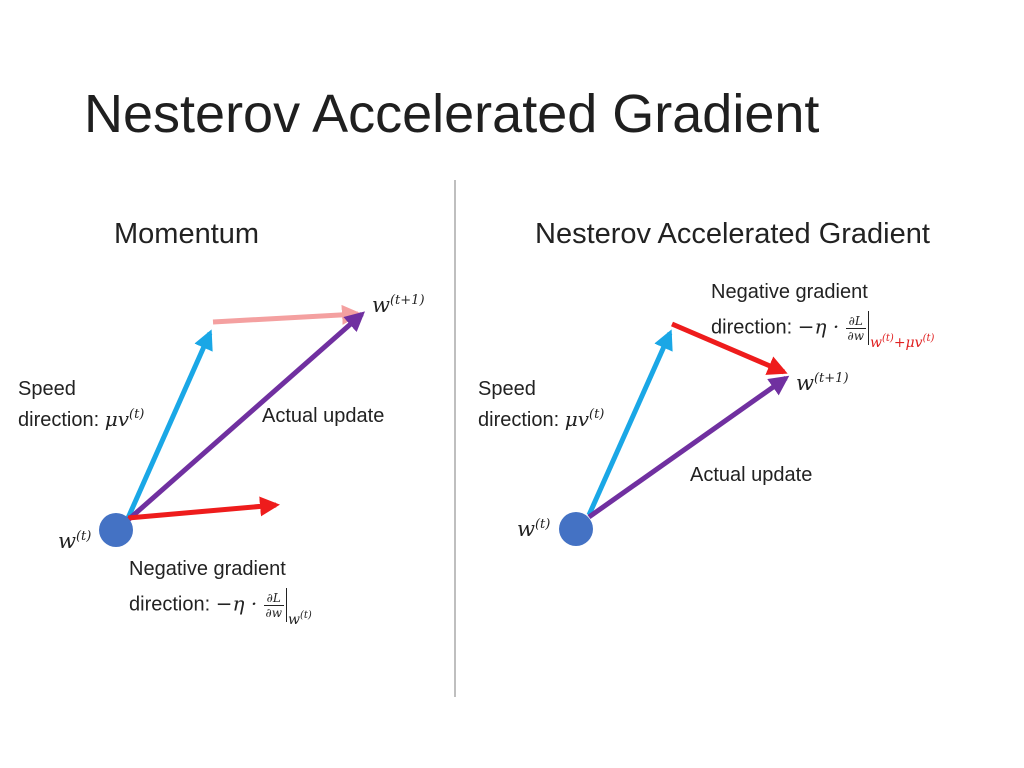 This screenshot has height=768, width=1024. Describe the element at coordinates (67, 541) in the screenshot. I see `momentum-w-t-base: w` at that location.